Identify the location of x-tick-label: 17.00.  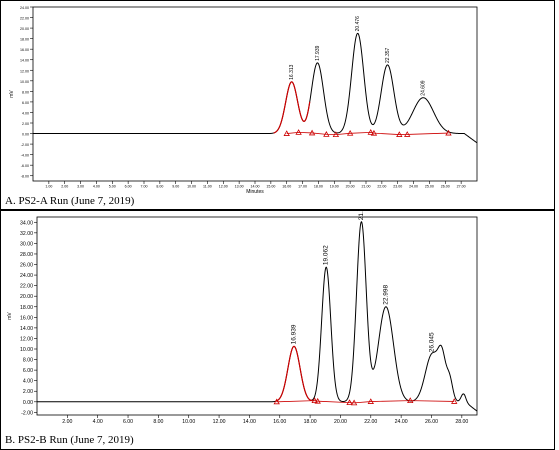
(302, 187).